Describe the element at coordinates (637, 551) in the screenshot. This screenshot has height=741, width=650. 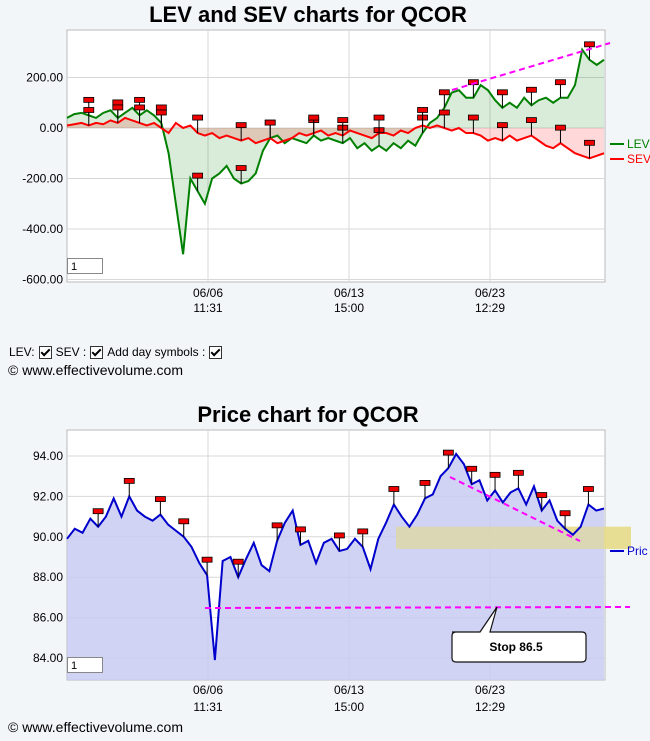
I see `legend-label-price: Pric` at that location.